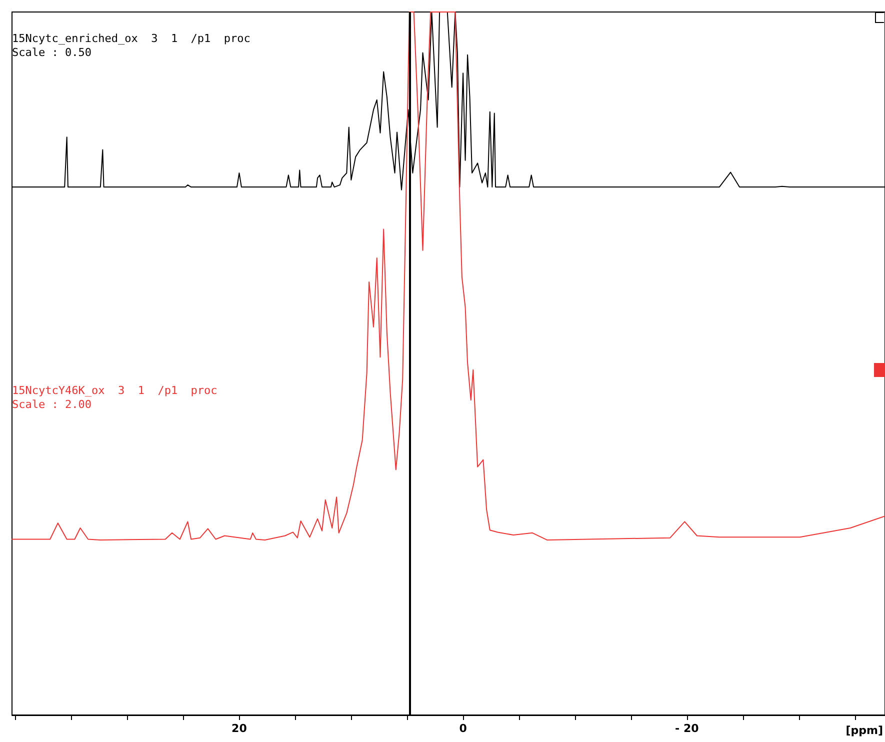  I want to click on x-tick-label: - 20, so click(687, 728).